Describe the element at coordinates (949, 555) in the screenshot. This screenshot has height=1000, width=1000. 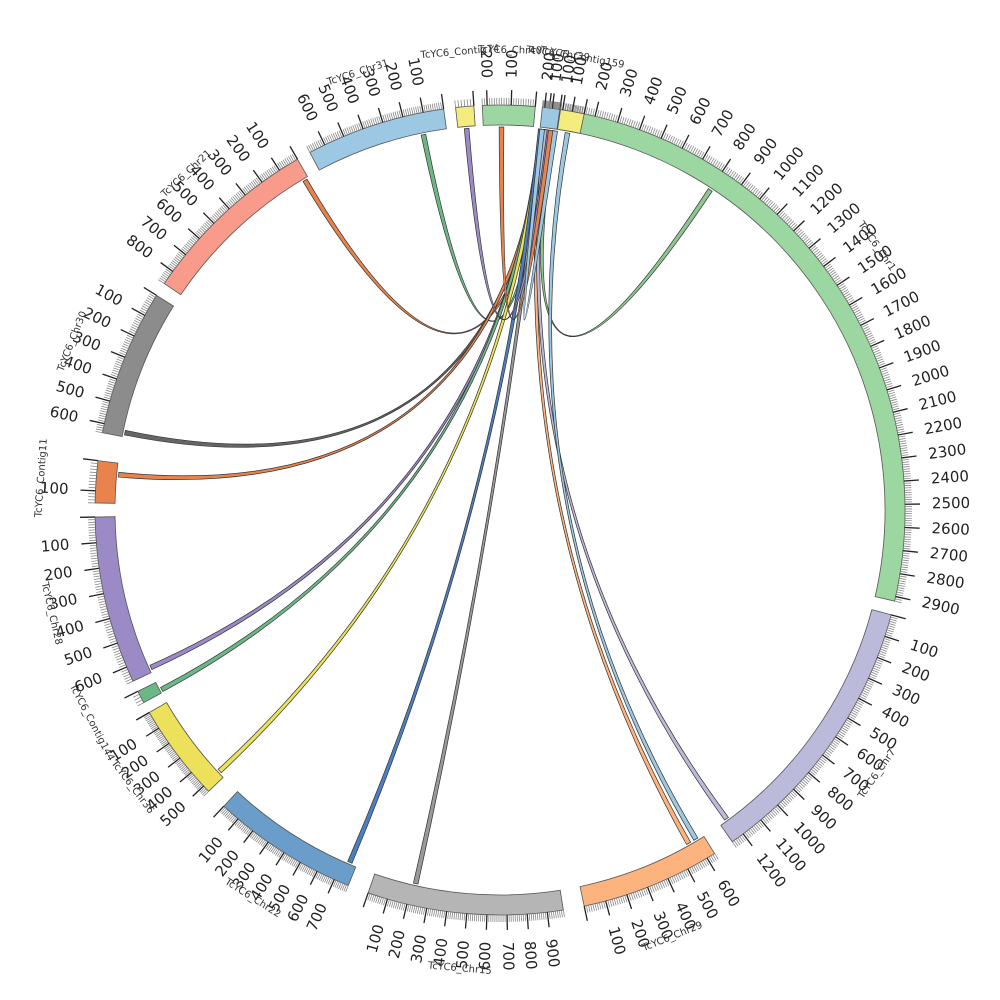
I see `tick-label: 2700` at that location.